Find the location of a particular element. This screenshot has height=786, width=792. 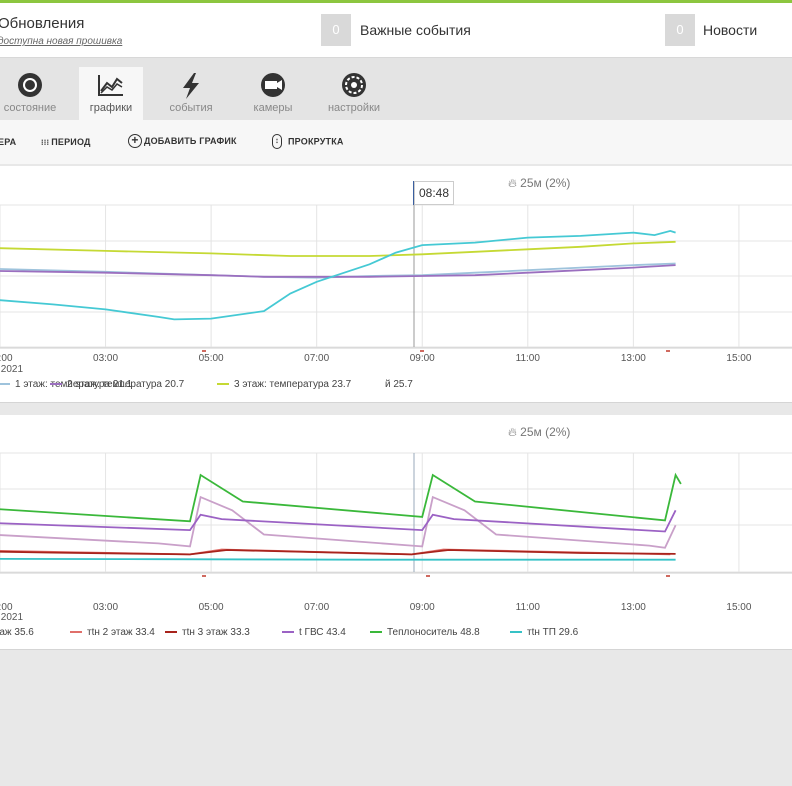

updates-firmware-link: доступна новая прошивка is located at coordinates (61, 41).